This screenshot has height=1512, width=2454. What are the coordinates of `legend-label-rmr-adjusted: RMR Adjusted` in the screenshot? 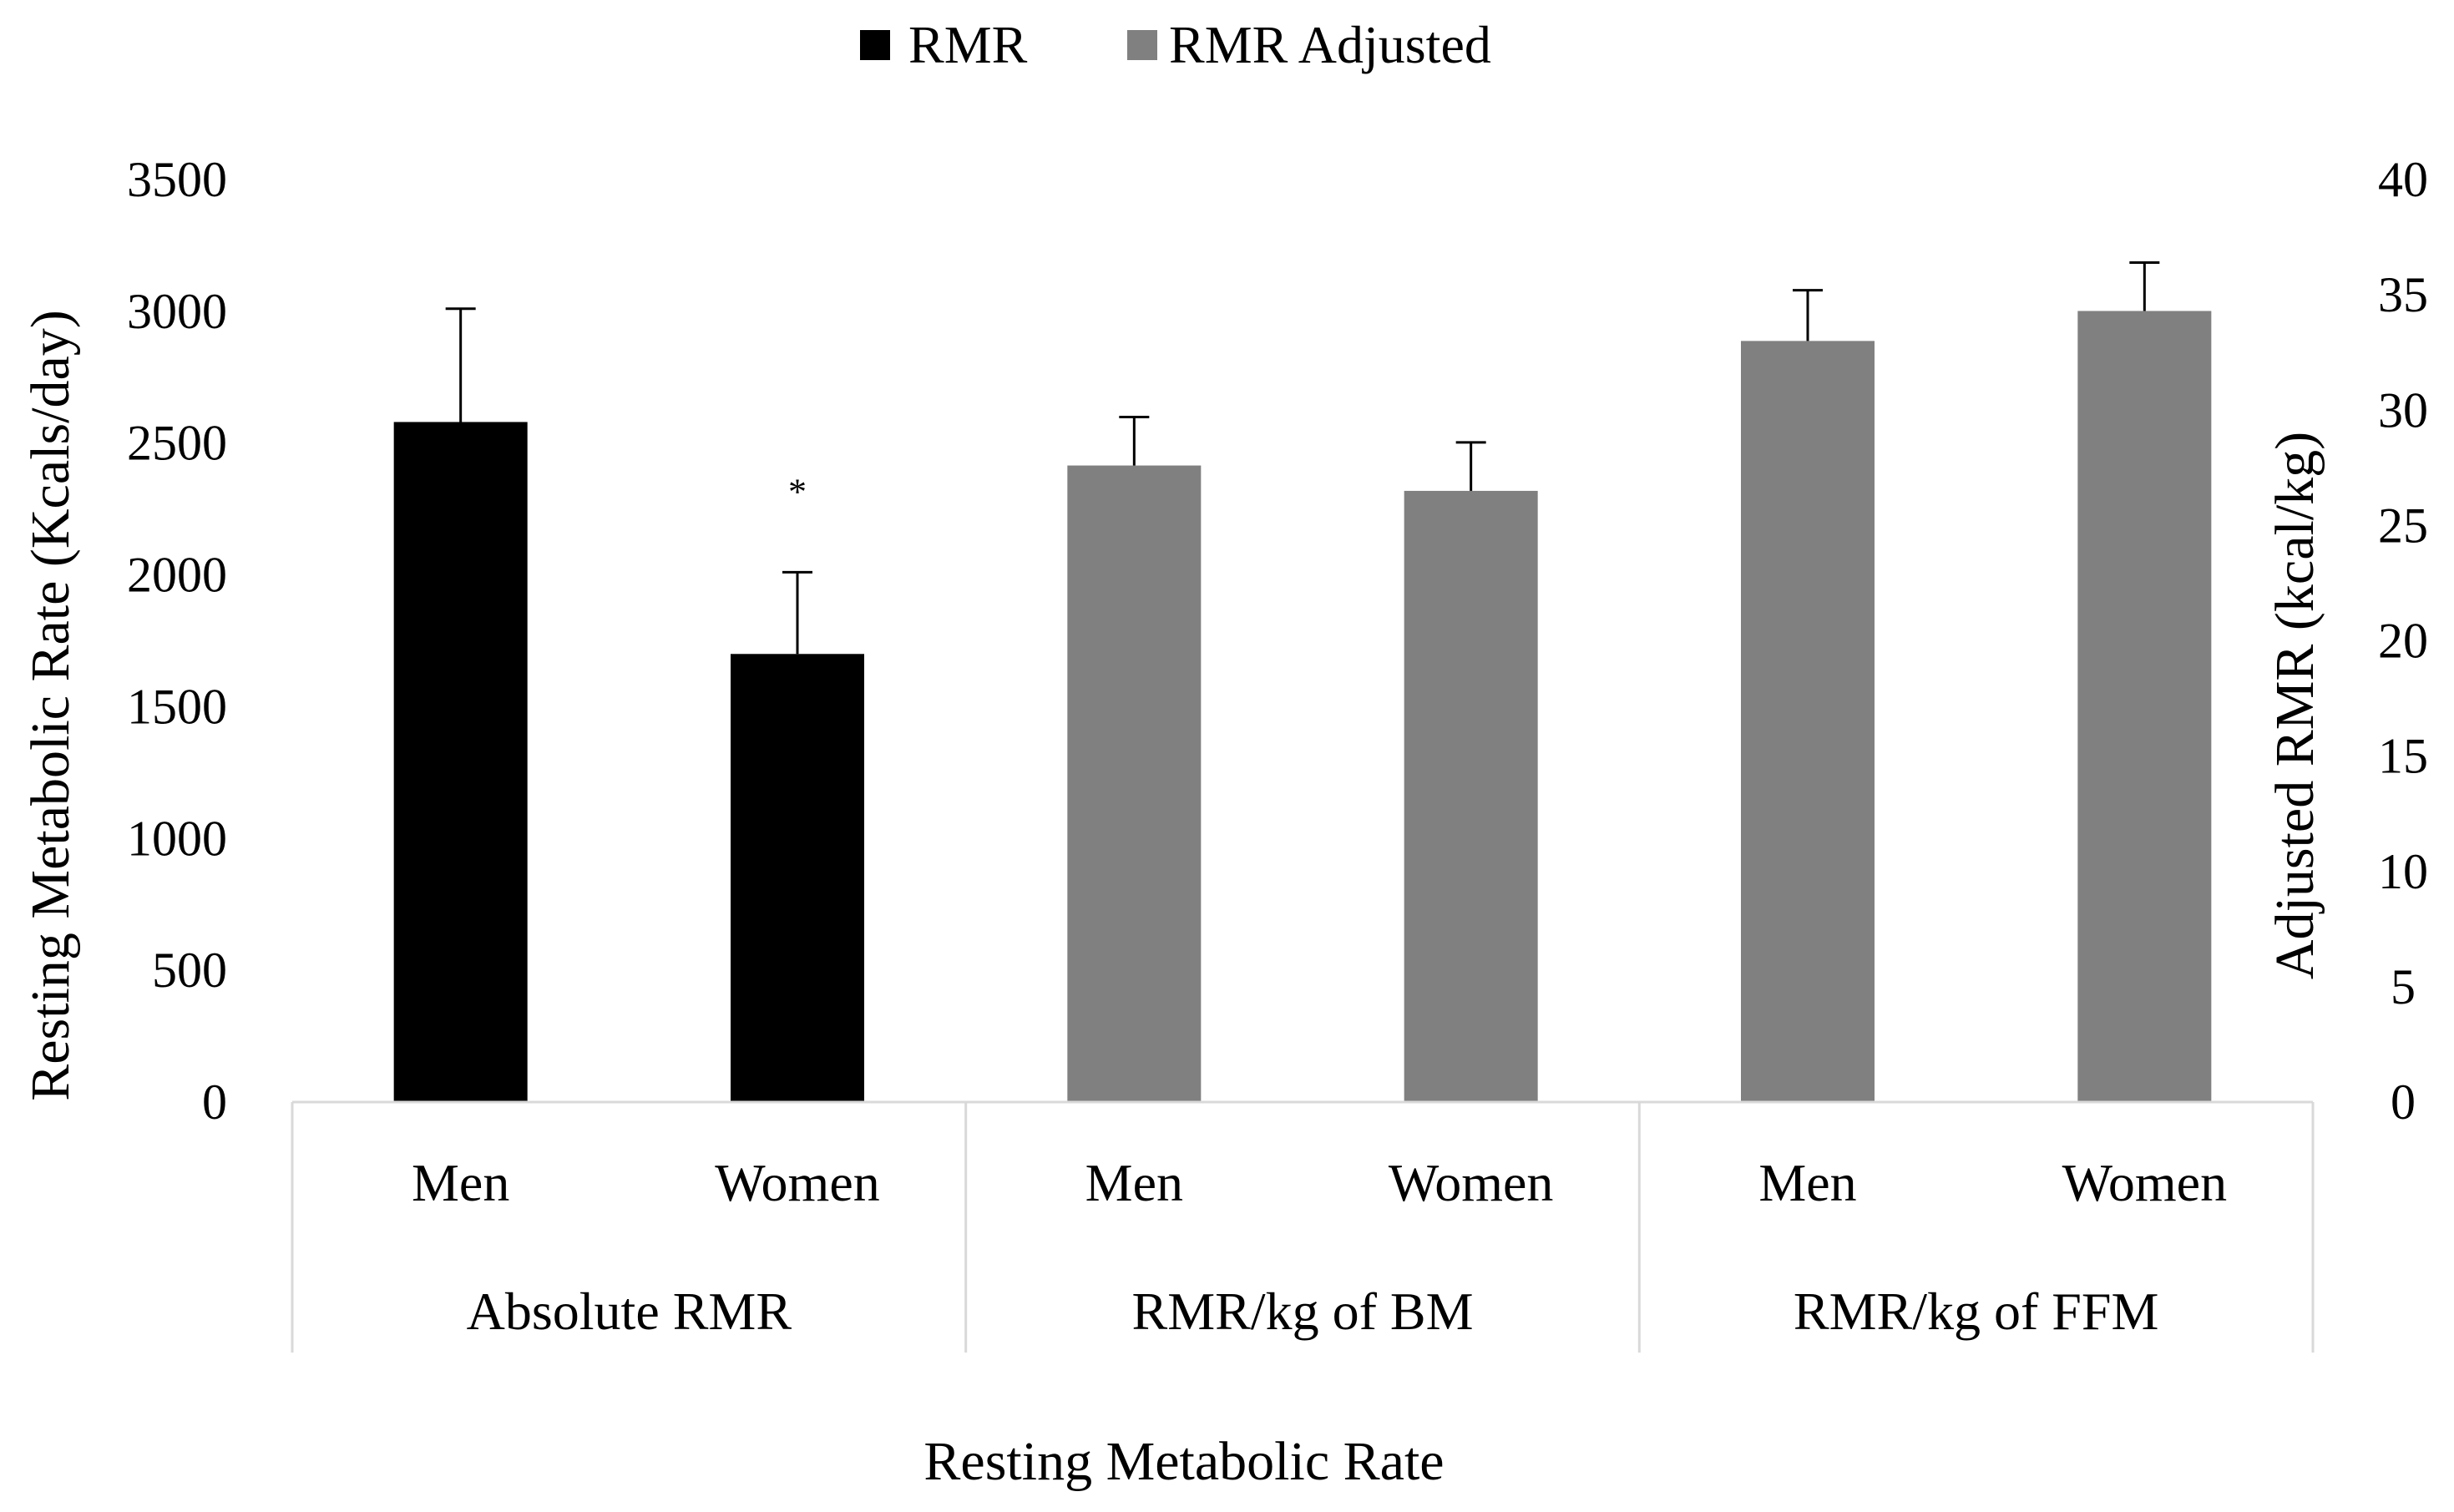 It's located at (1330, 44).